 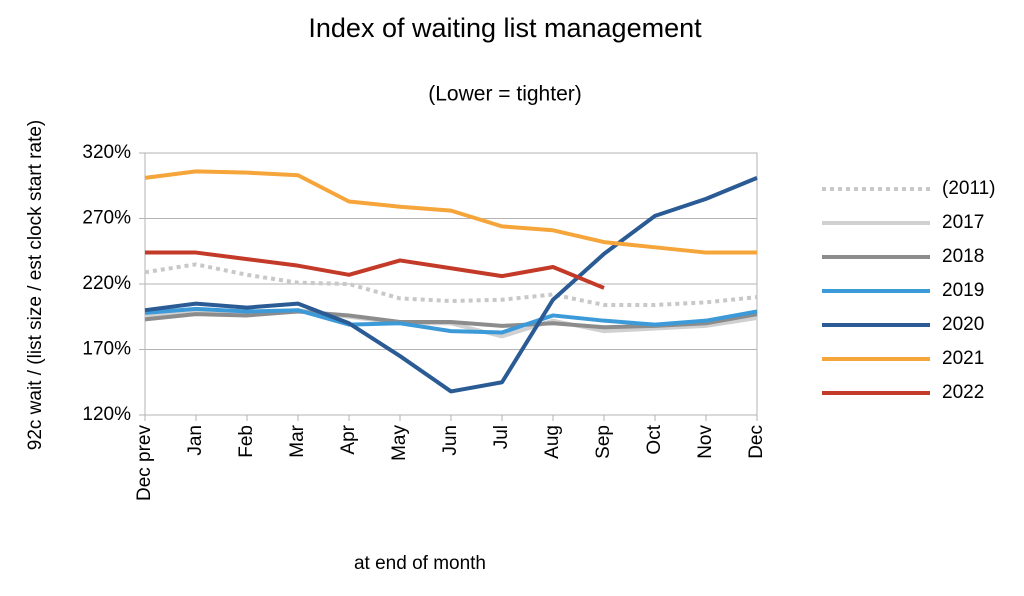 I want to click on y-tick-label: 220%, so click(x=106, y=283).